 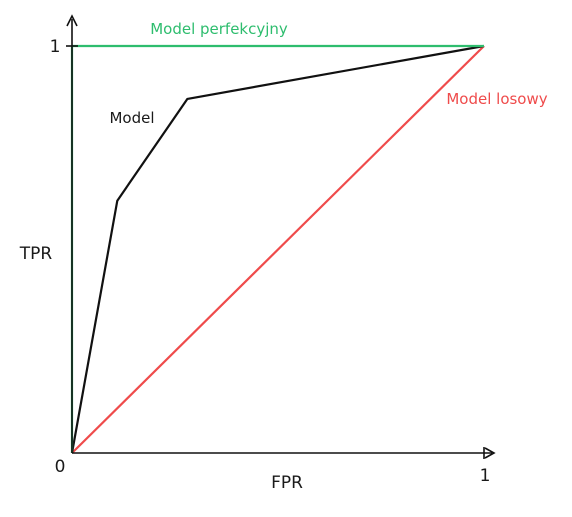 I want to click on y-tick-1-label: 1, so click(x=55, y=47).